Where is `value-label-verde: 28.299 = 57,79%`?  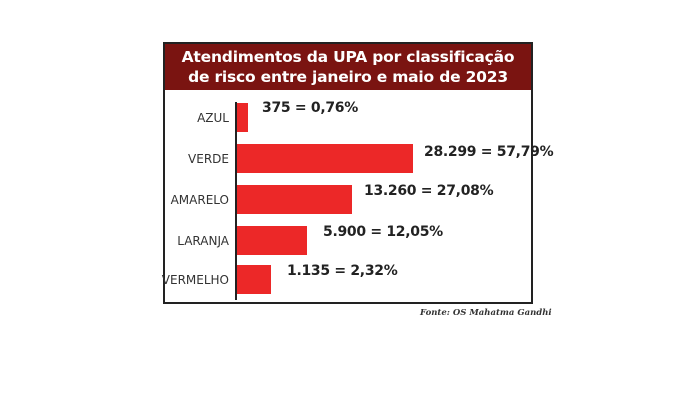 value-label-verde: 28.299 = 57,79% is located at coordinates (489, 152).